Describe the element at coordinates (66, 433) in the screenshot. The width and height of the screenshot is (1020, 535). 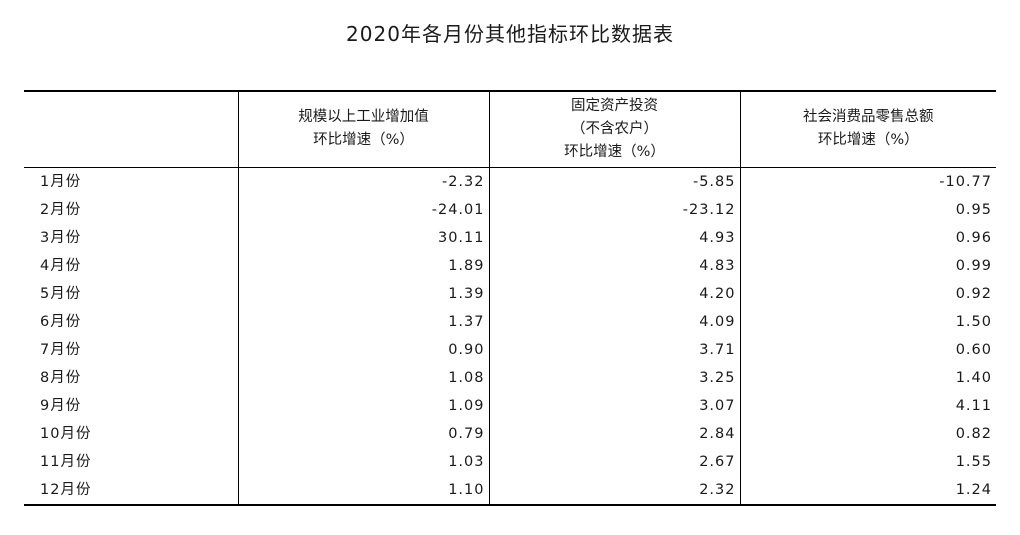
I see `month-cell: 10月份` at that location.